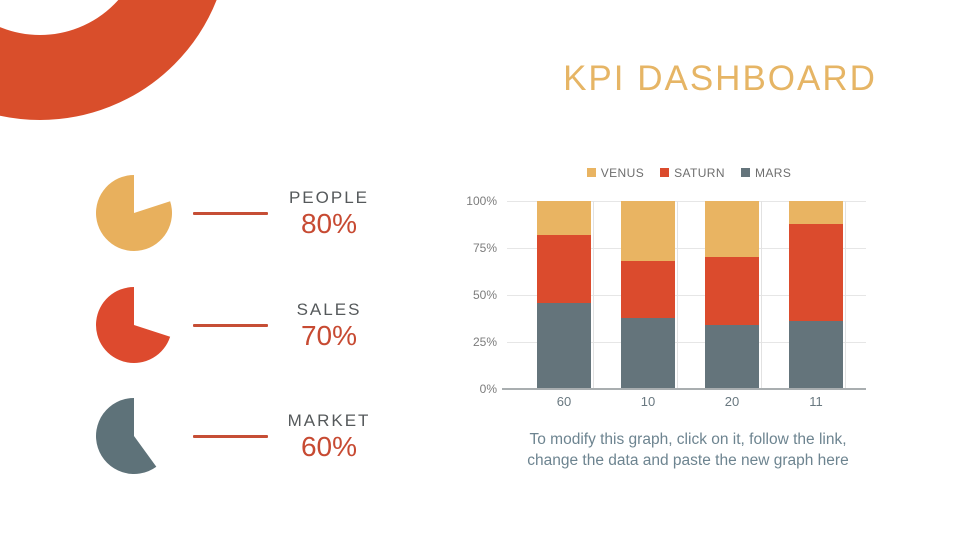 Image resolution: width=960 pixels, height=540 pixels. I want to click on chart-legend: VENUS SATURN MARS, so click(689, 172).